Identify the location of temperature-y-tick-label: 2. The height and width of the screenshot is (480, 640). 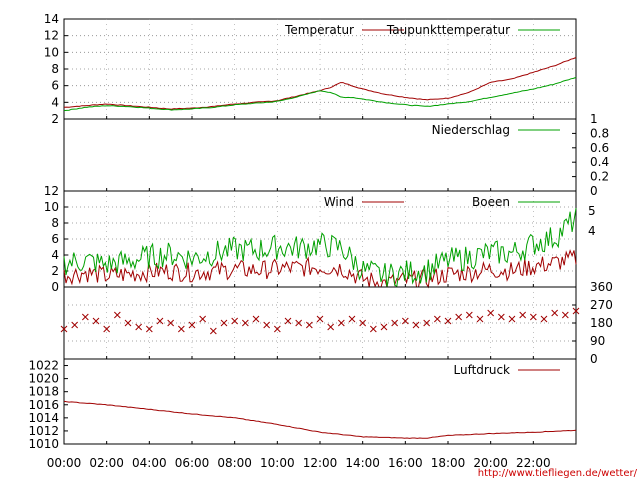
(55, 119).